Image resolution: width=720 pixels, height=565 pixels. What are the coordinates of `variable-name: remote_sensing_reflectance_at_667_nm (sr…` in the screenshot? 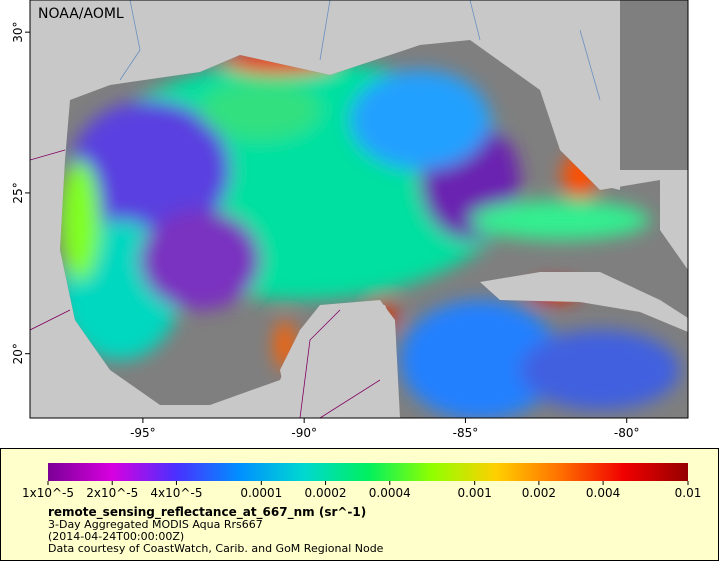 It's located at (207, 512).